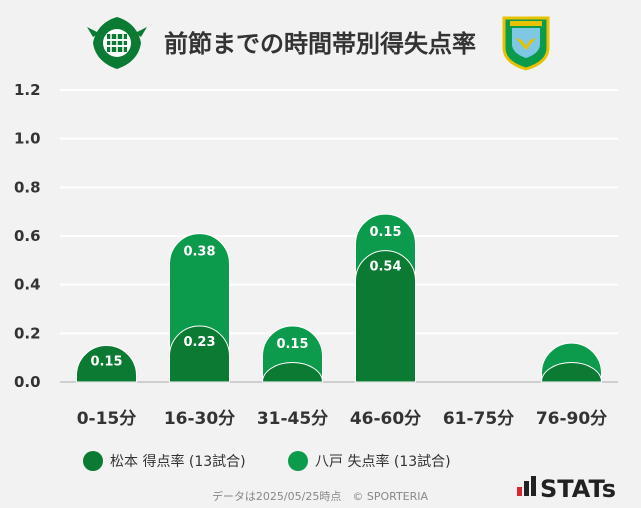  I want to click on hachinohe-crest-icon, so click(526, 43).